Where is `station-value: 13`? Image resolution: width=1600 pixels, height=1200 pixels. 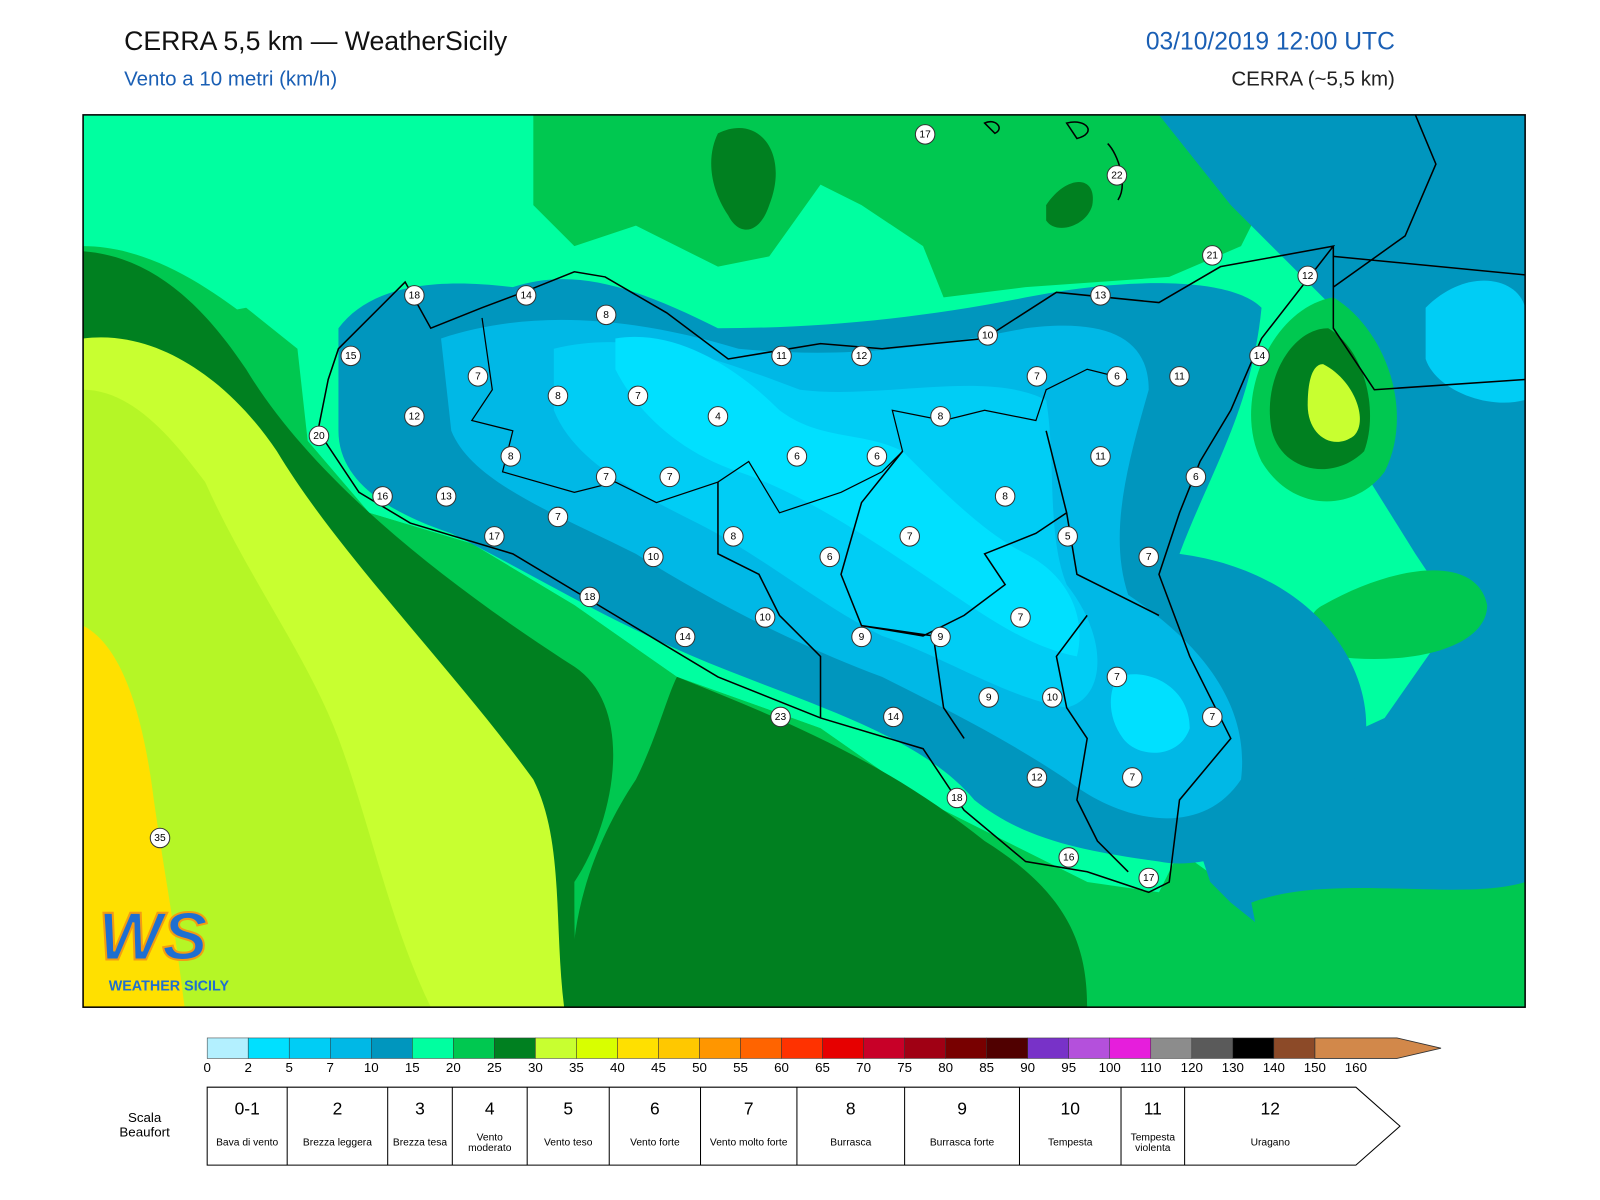
station-value: 13 is located at coordinates (446, 497).